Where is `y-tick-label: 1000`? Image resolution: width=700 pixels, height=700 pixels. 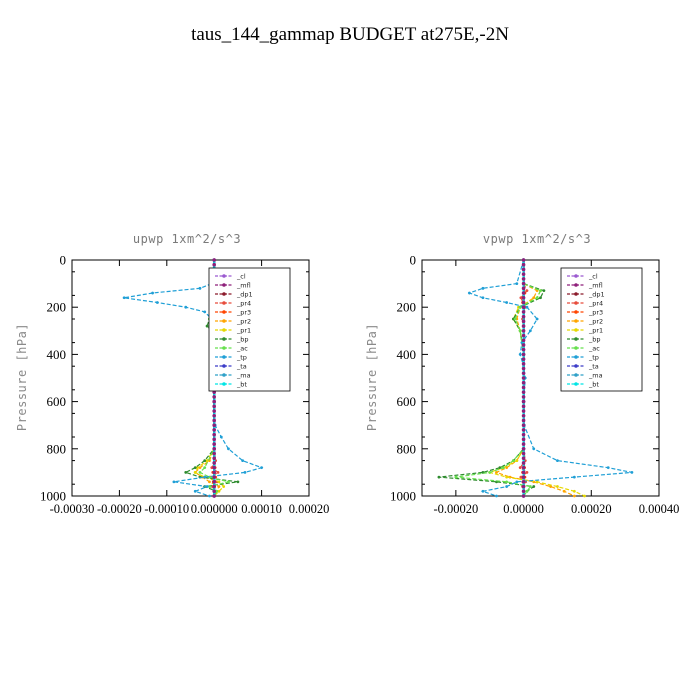 y-tick-label: 1000 is located at coordinates (53, 496).